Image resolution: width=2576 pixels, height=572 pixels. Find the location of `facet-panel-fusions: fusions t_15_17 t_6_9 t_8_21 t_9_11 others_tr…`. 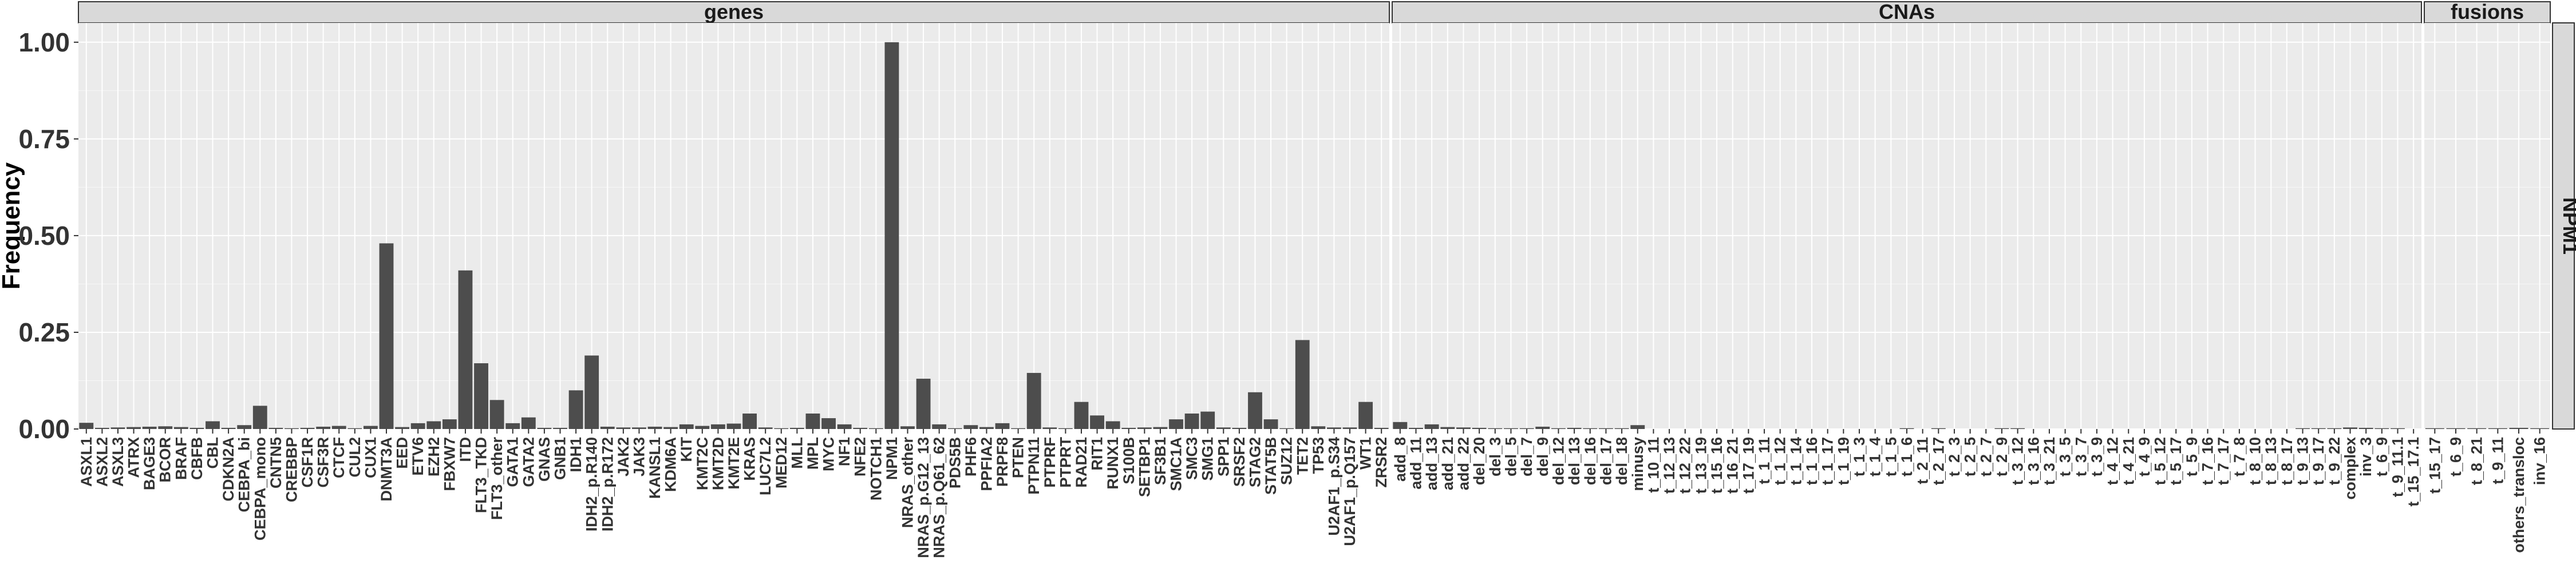

facet-panel-fusions: fusions t_15_17 t_6_9 t_8_21 t_9_11 others_tr… is located at coordinates (2487, 276).